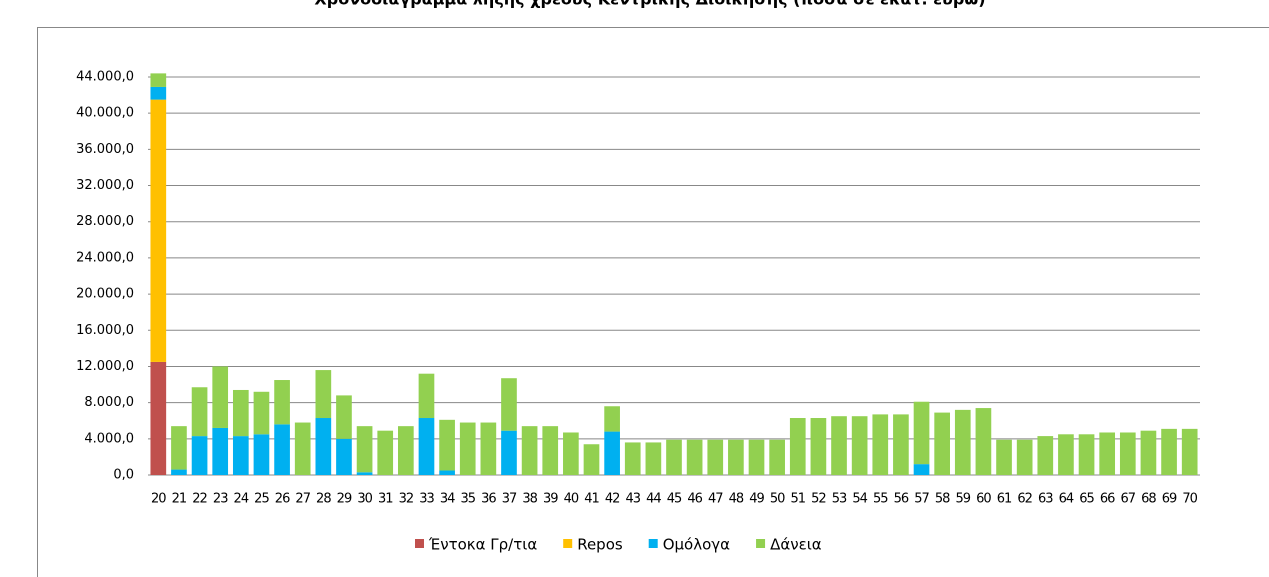  What do you see at coordinates (796, 545) in the screenshot?
I see `legend-label: Δάνεια` at bounding box center [796, 545].